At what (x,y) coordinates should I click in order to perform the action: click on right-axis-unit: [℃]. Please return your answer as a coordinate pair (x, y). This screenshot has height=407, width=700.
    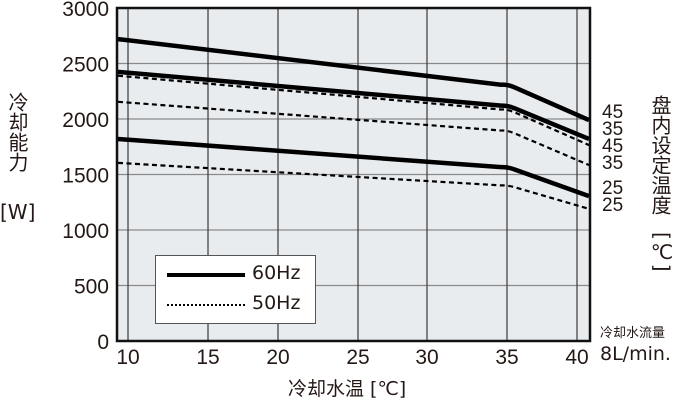
    Looking at the image, I should click on (662, 252).